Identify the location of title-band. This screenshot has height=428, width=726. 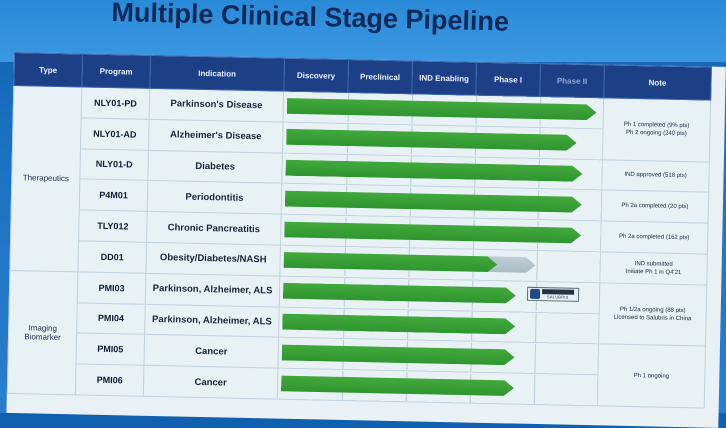
(363, 31).